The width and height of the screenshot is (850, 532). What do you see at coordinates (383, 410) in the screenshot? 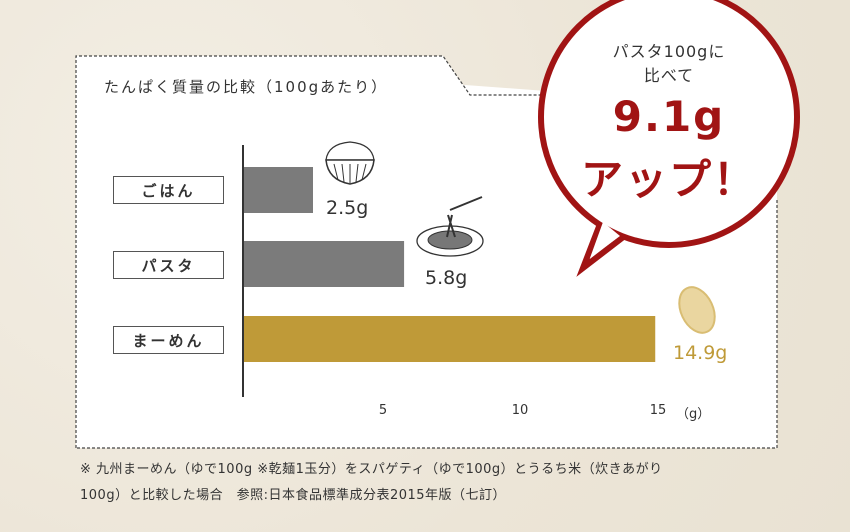
I see `x-tick-5: 5` at bounding box center [383, 410].